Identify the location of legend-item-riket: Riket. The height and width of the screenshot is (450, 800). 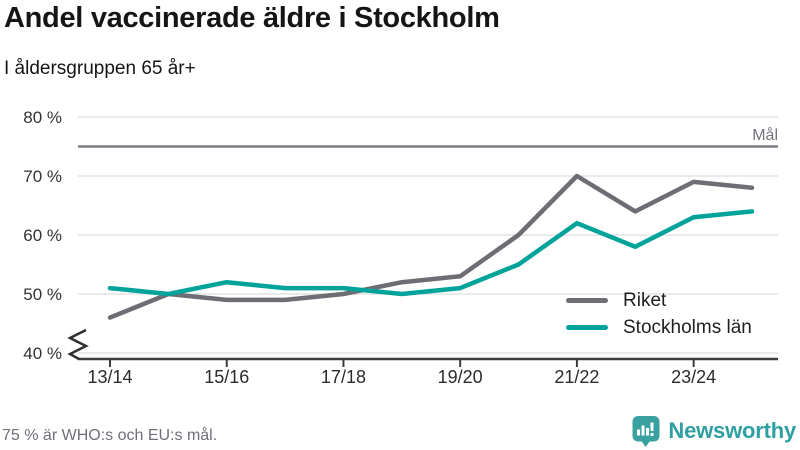
(659, 300).